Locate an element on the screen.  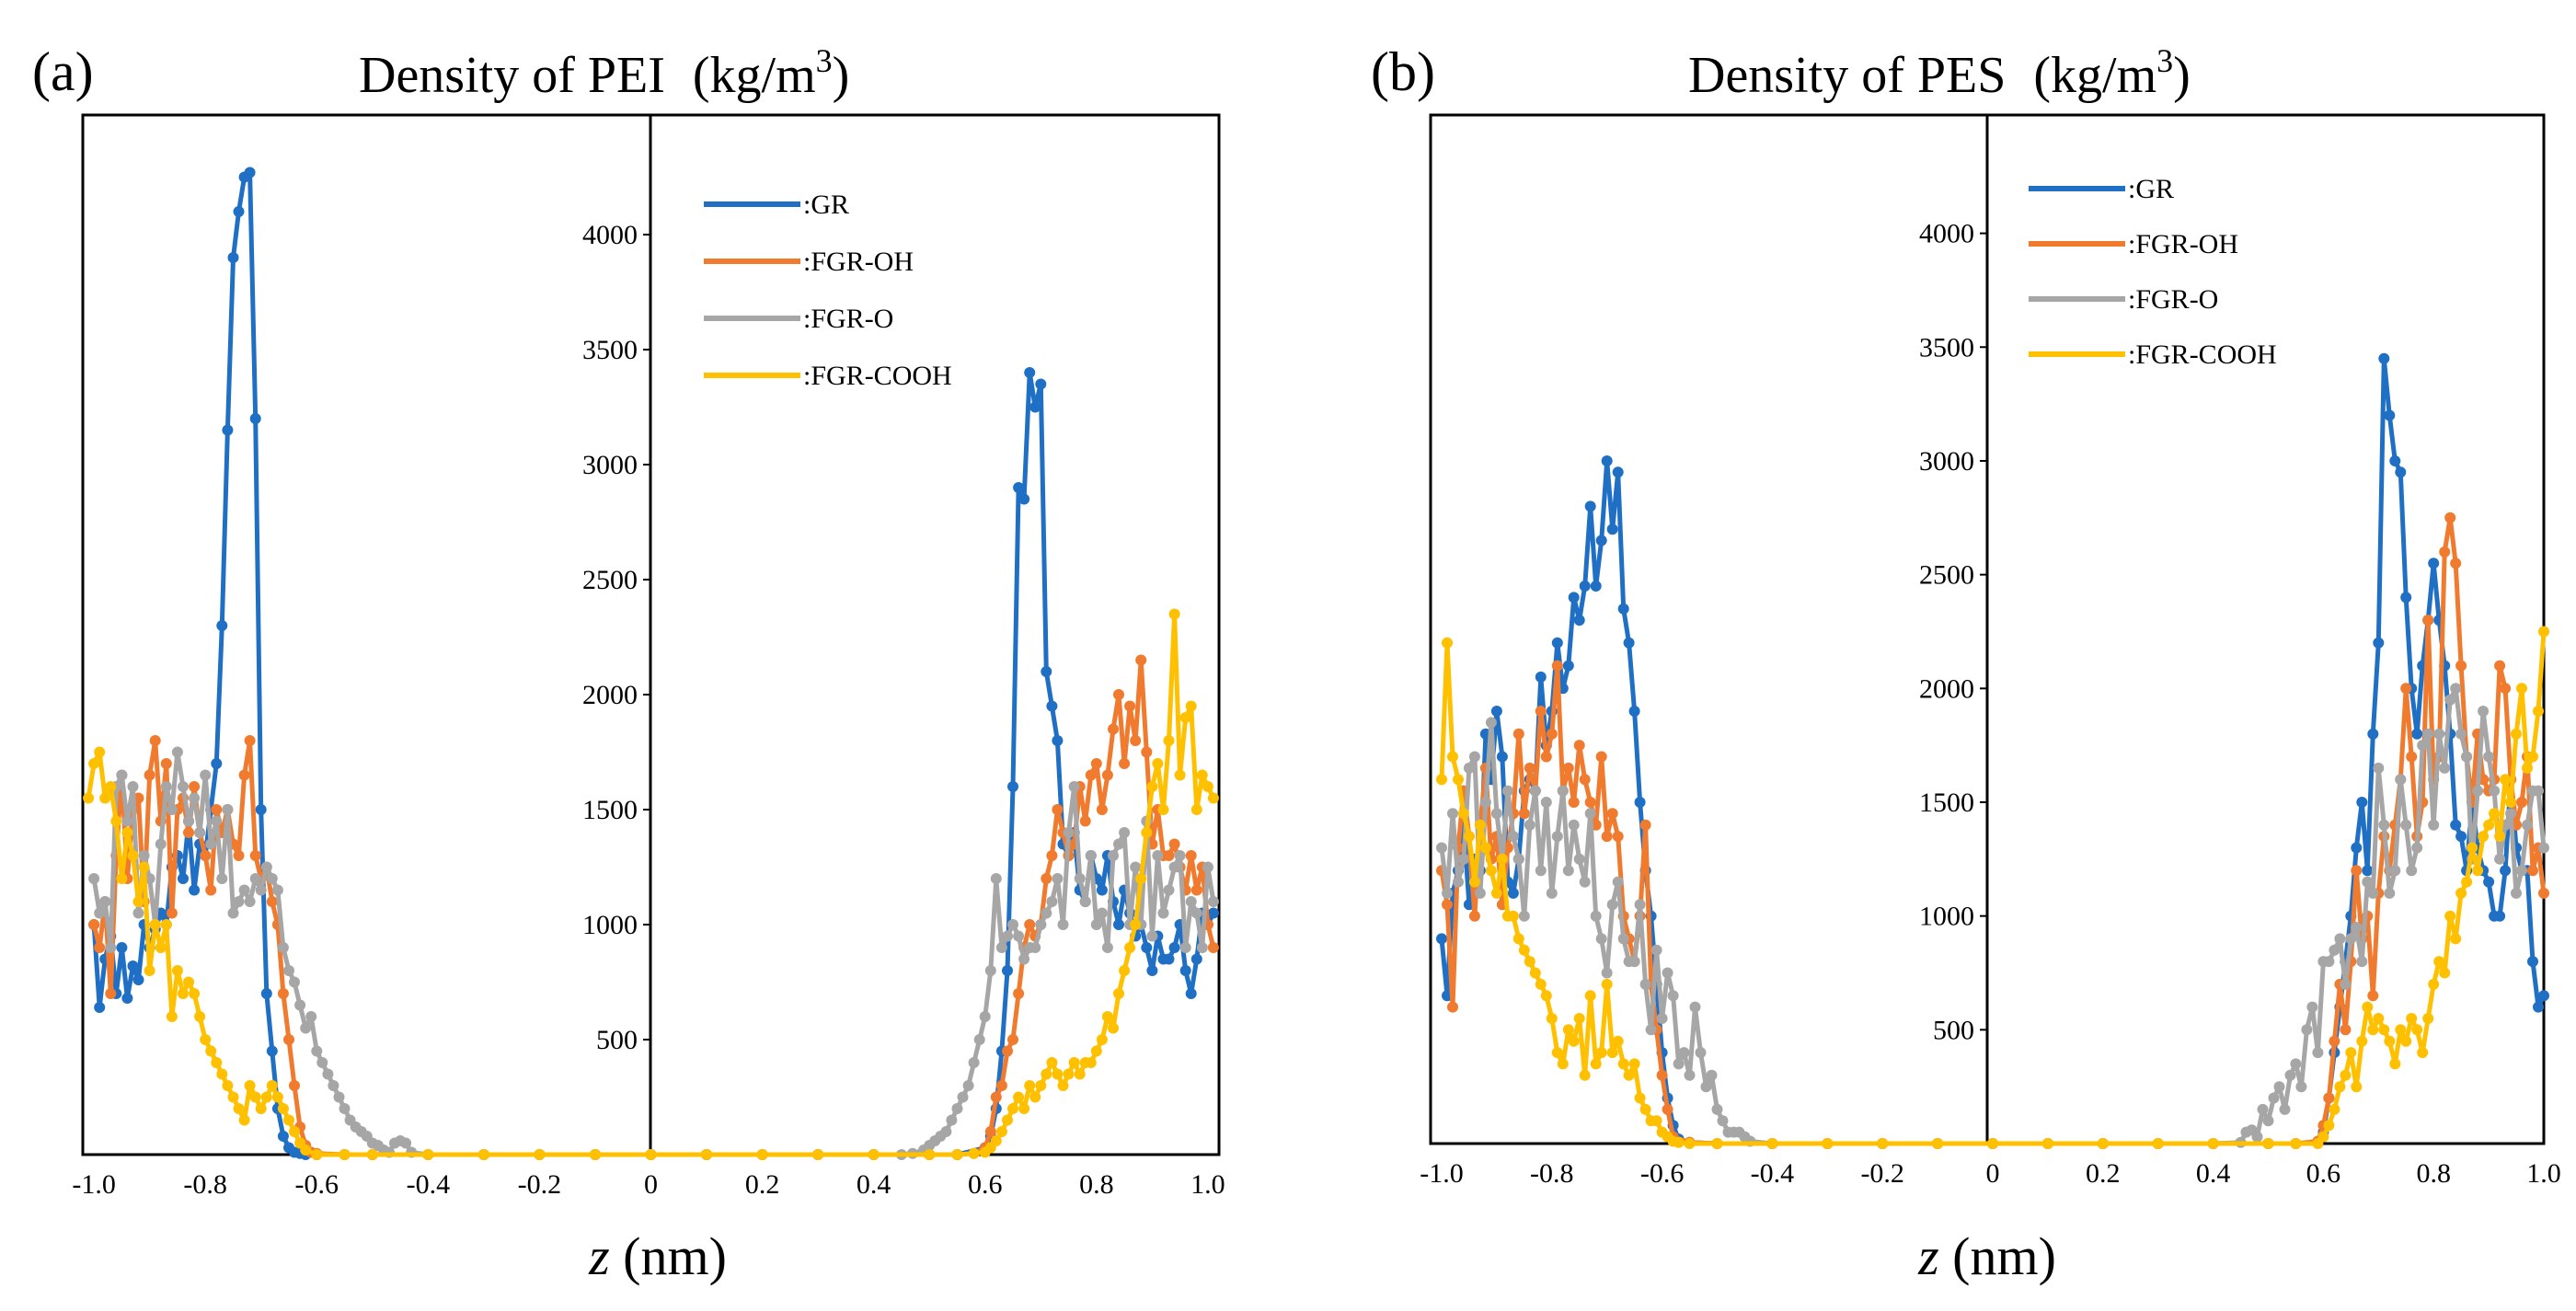
panel-a-y-tick-label: 1000 is located at coordinates (610, 925).